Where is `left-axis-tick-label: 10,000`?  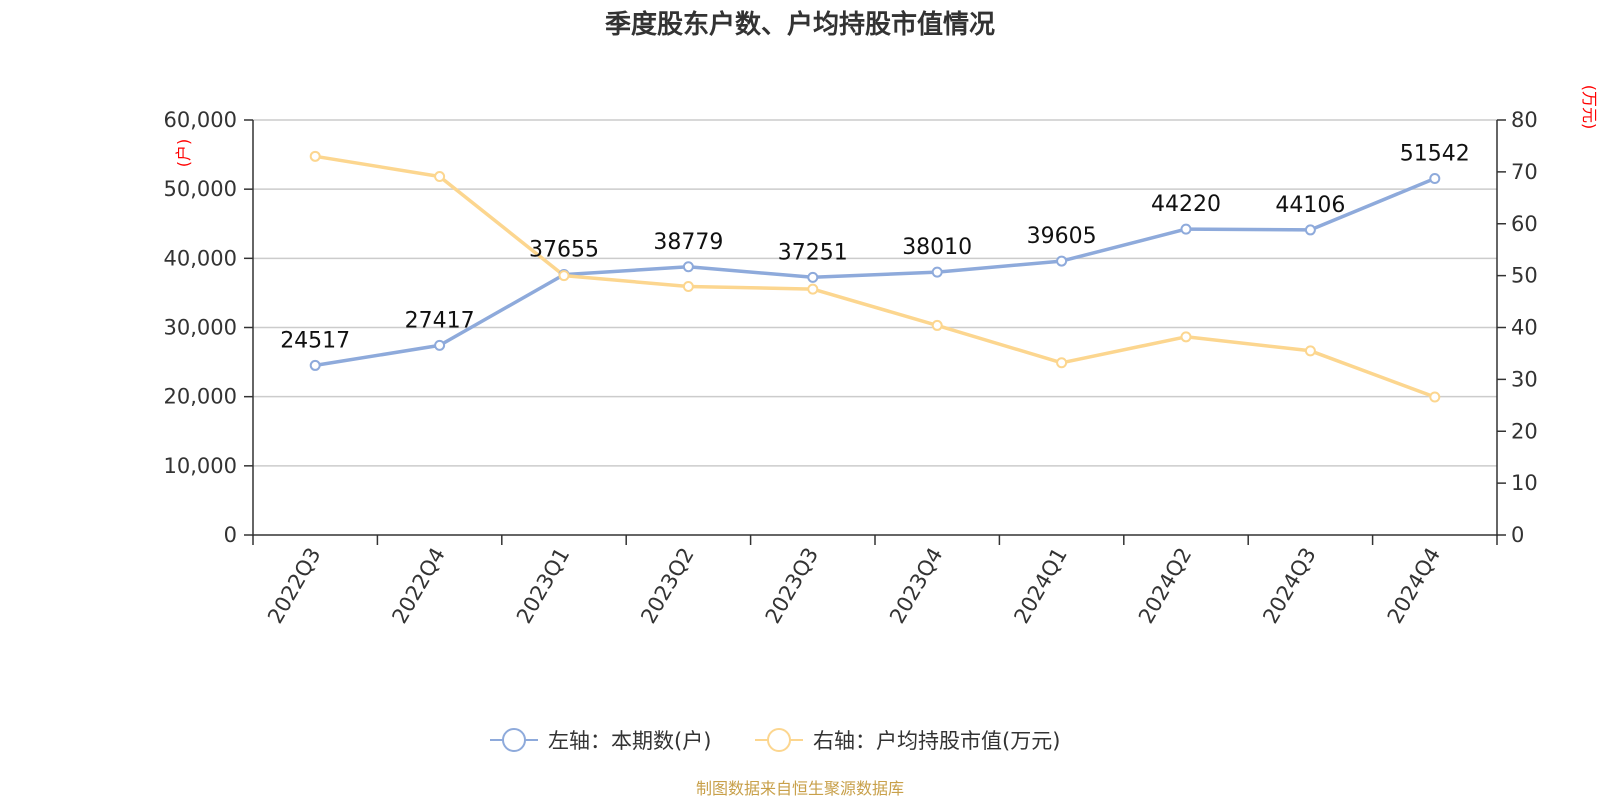
left-axis-tick-label: 10,000 is located at coordinates (200, 466).